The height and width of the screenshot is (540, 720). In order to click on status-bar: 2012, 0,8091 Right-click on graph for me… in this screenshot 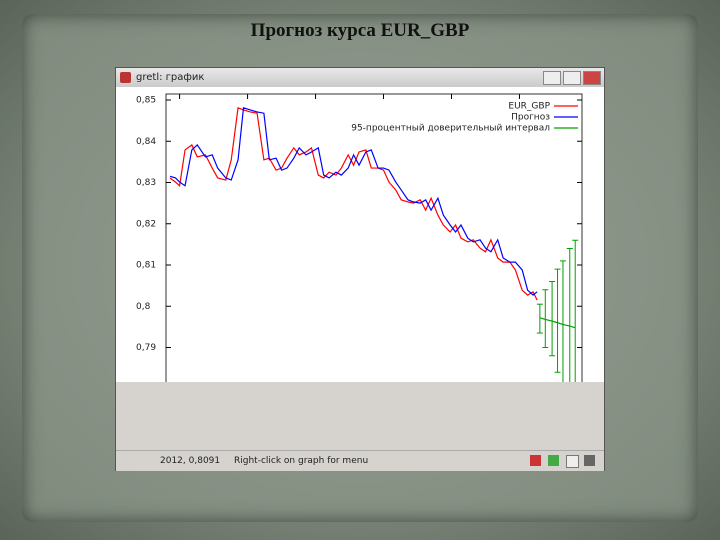, I will do `click(360, 460)`.